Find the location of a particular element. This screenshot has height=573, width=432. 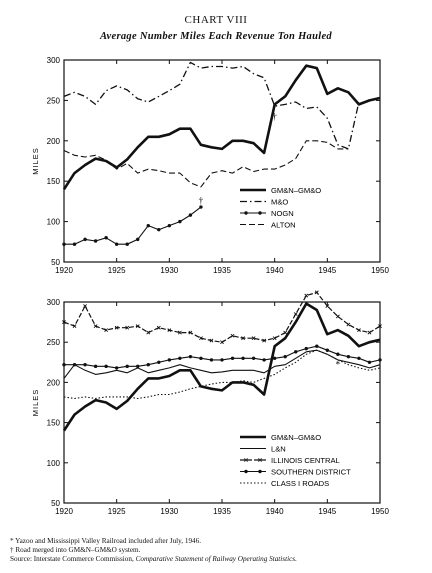

x-tick-label: 1925 is located at coordinates (117, 511).